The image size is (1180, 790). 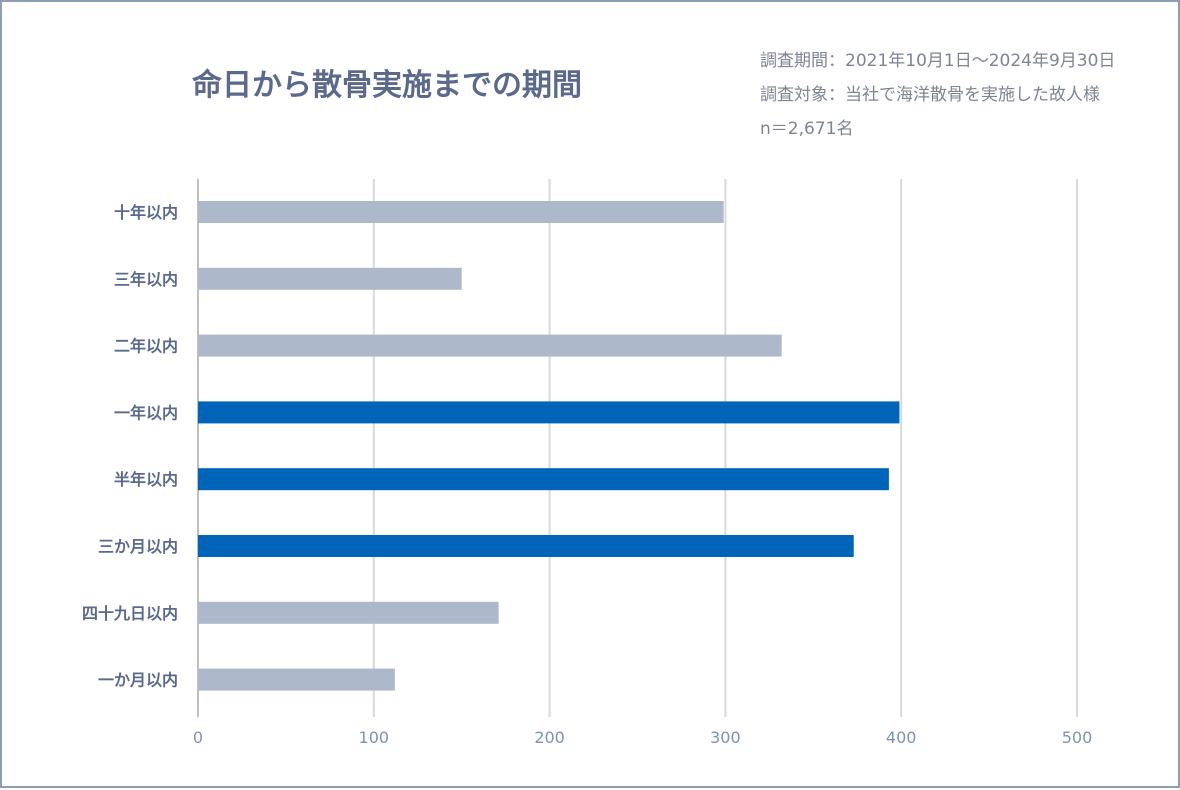 What do you see at coordinates (138, 680) in the screenshot?
I see `category-label: 一か月以内` at bounding box center [138, 680].